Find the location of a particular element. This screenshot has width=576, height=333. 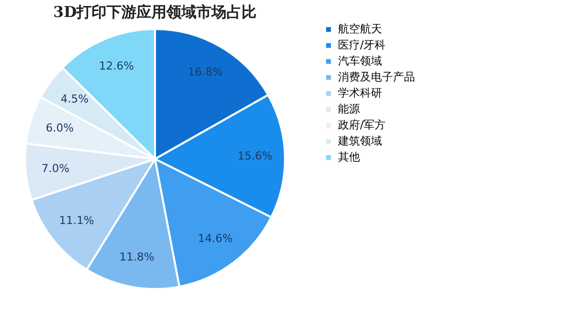

data-label: 4.5% is located at coordinates (74, 99).